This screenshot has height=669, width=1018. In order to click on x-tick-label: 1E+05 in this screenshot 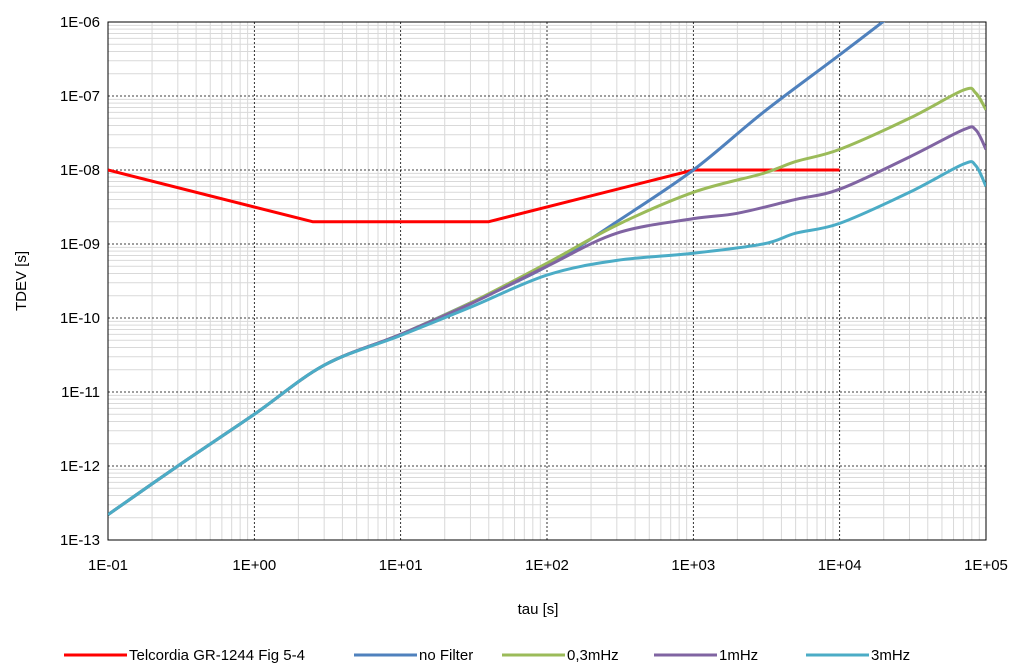, I will do `click(986, 565)`.